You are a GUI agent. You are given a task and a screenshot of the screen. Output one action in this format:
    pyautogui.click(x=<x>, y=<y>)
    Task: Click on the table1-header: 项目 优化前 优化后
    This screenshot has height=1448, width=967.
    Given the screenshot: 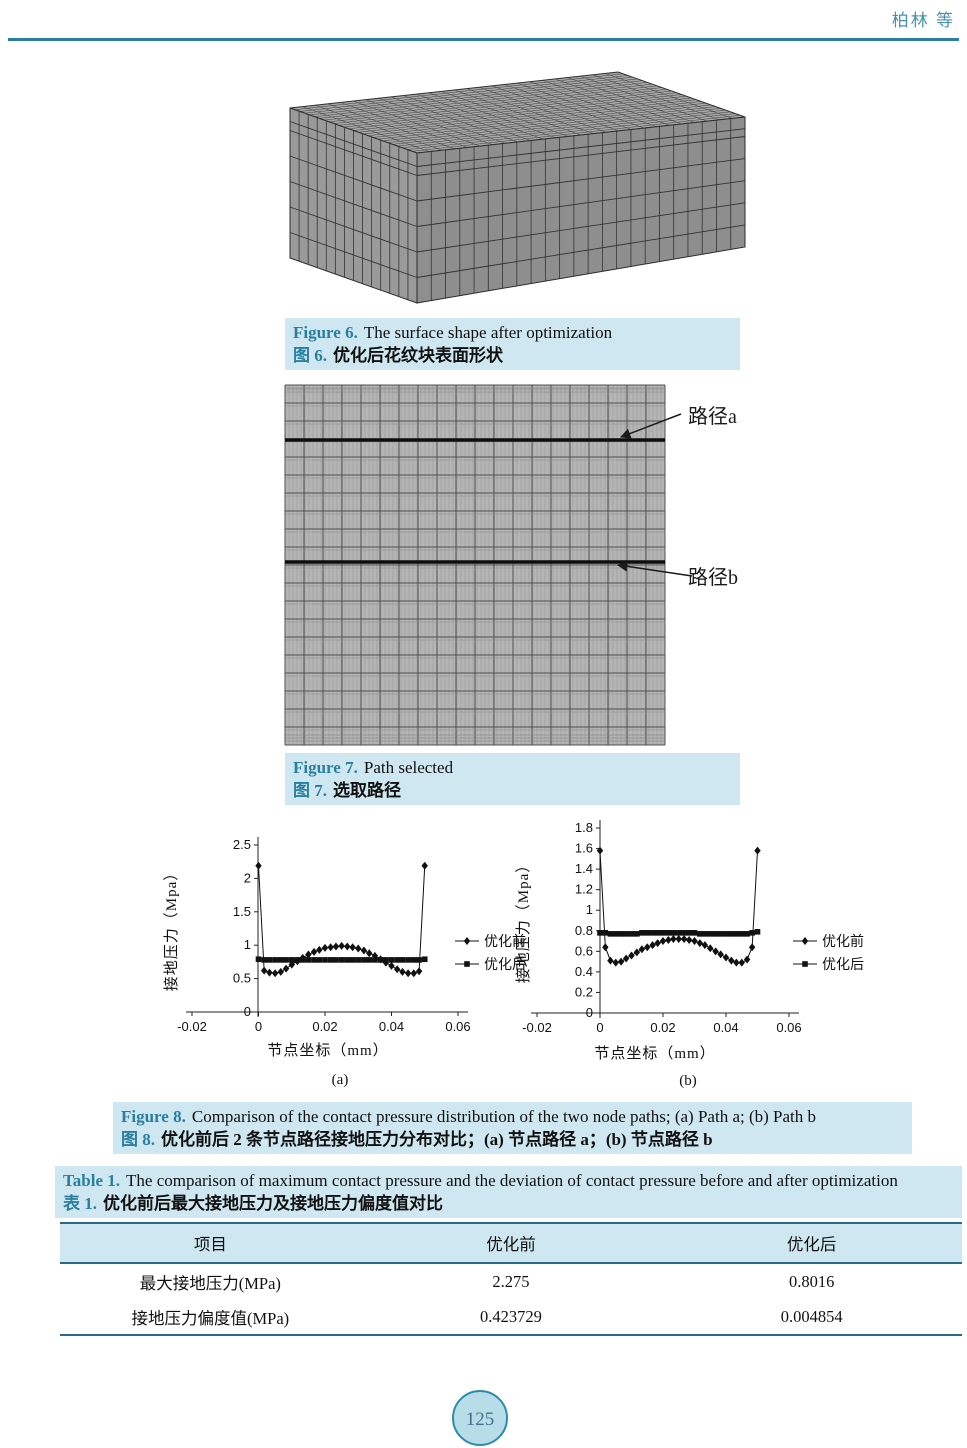 What is the action you would take?
    pyautogui.click(x=511, y=1243)
    